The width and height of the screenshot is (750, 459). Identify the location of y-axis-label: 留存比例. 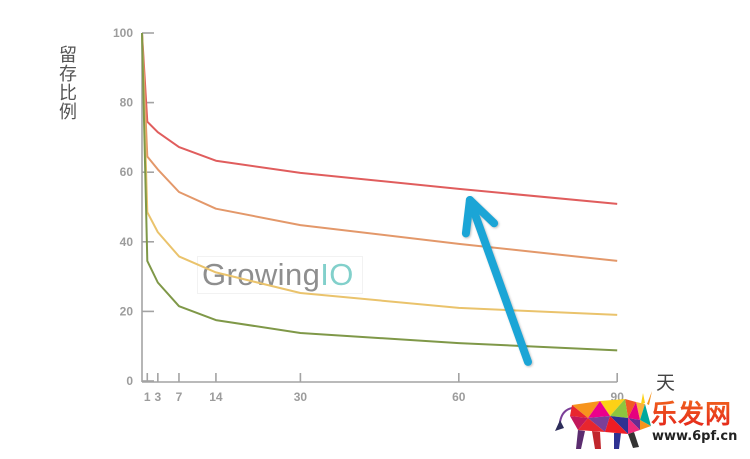
(66, 83).